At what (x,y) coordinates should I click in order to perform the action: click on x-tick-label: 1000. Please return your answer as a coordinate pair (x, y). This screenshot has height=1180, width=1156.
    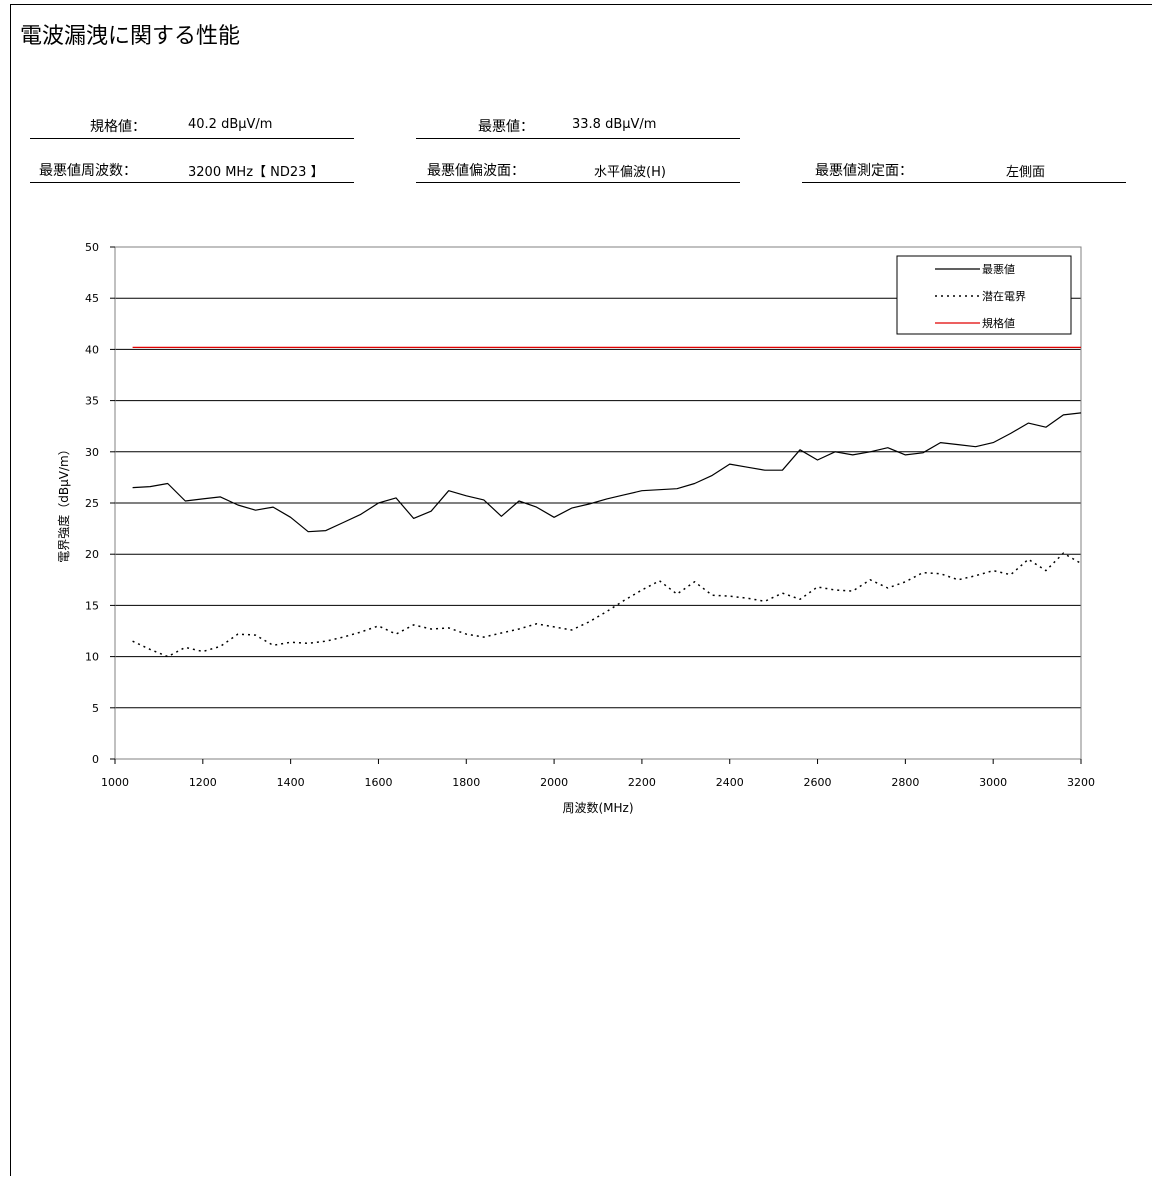
    Looking at the image, I should click on (115, 782).